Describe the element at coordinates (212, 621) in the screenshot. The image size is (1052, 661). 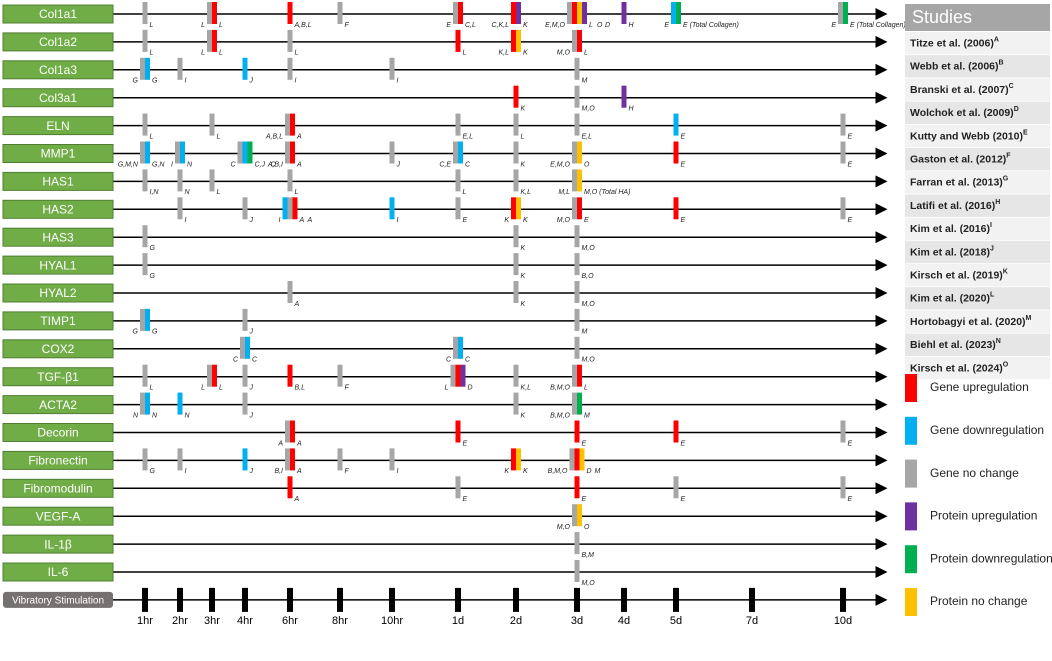
I see `time-label: 3hr` at that location.